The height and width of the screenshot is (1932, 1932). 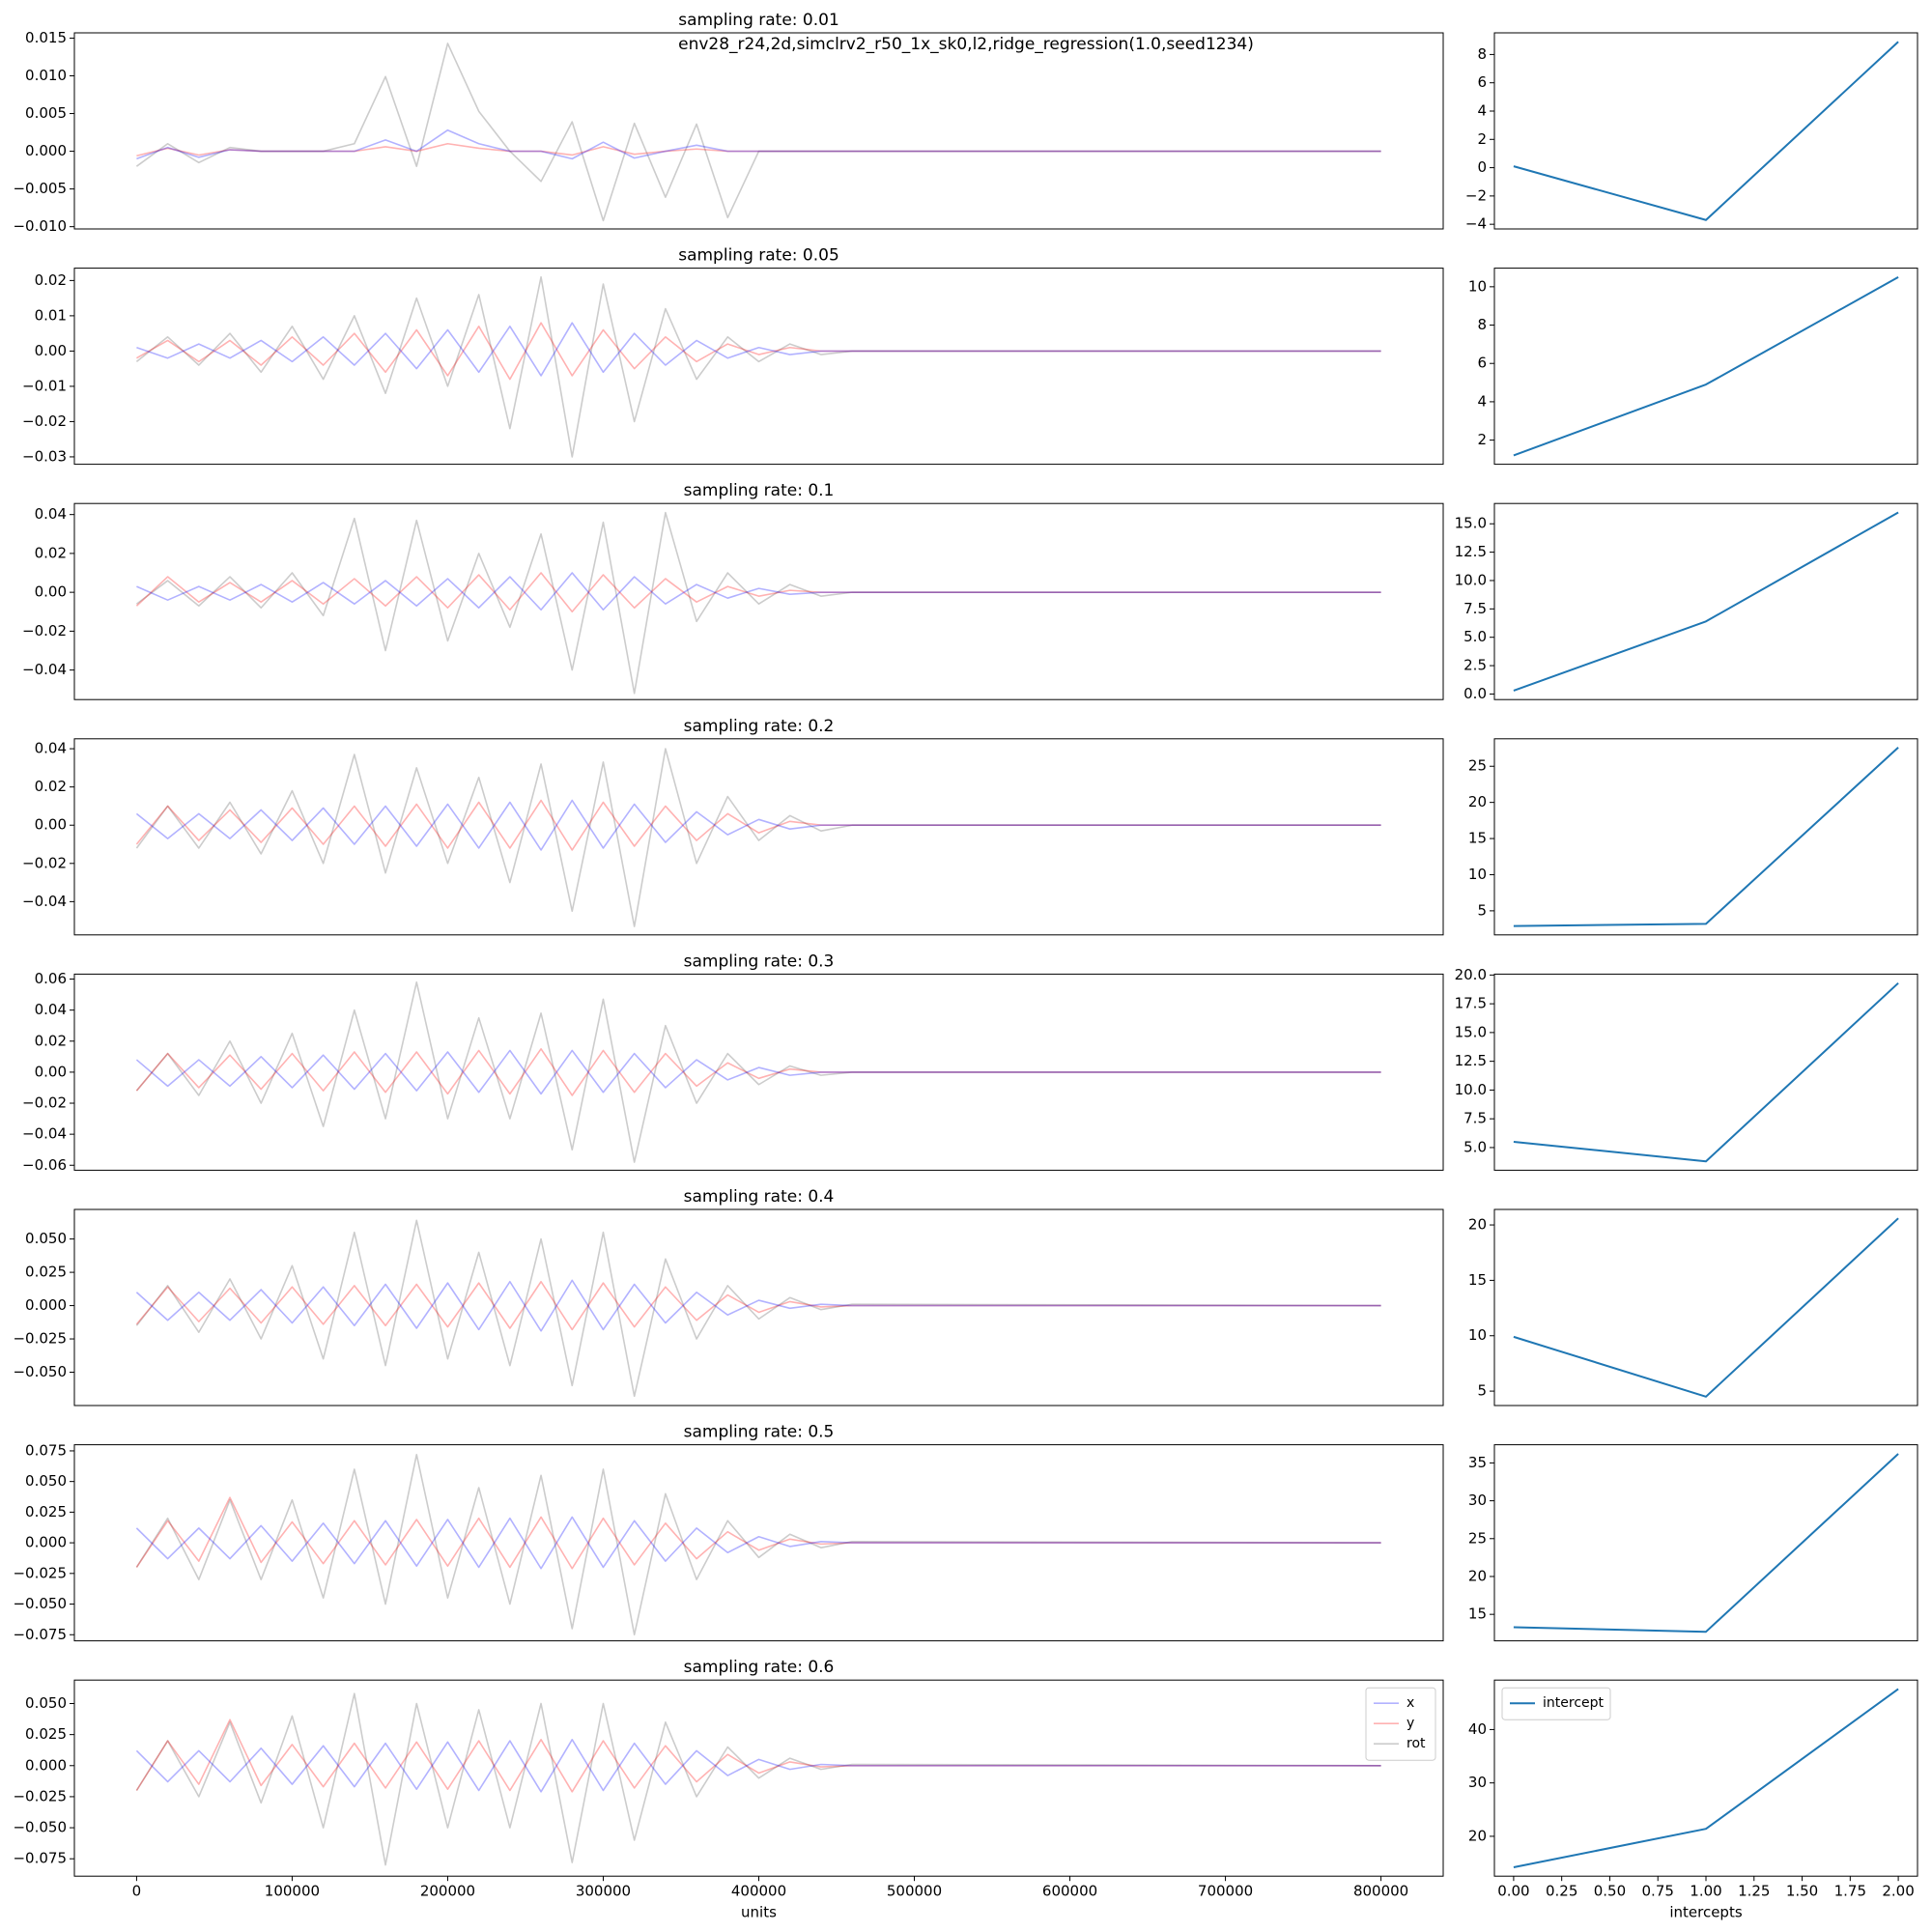 I want to click on y-tick-label: 6, so click(x=1482, y=82).